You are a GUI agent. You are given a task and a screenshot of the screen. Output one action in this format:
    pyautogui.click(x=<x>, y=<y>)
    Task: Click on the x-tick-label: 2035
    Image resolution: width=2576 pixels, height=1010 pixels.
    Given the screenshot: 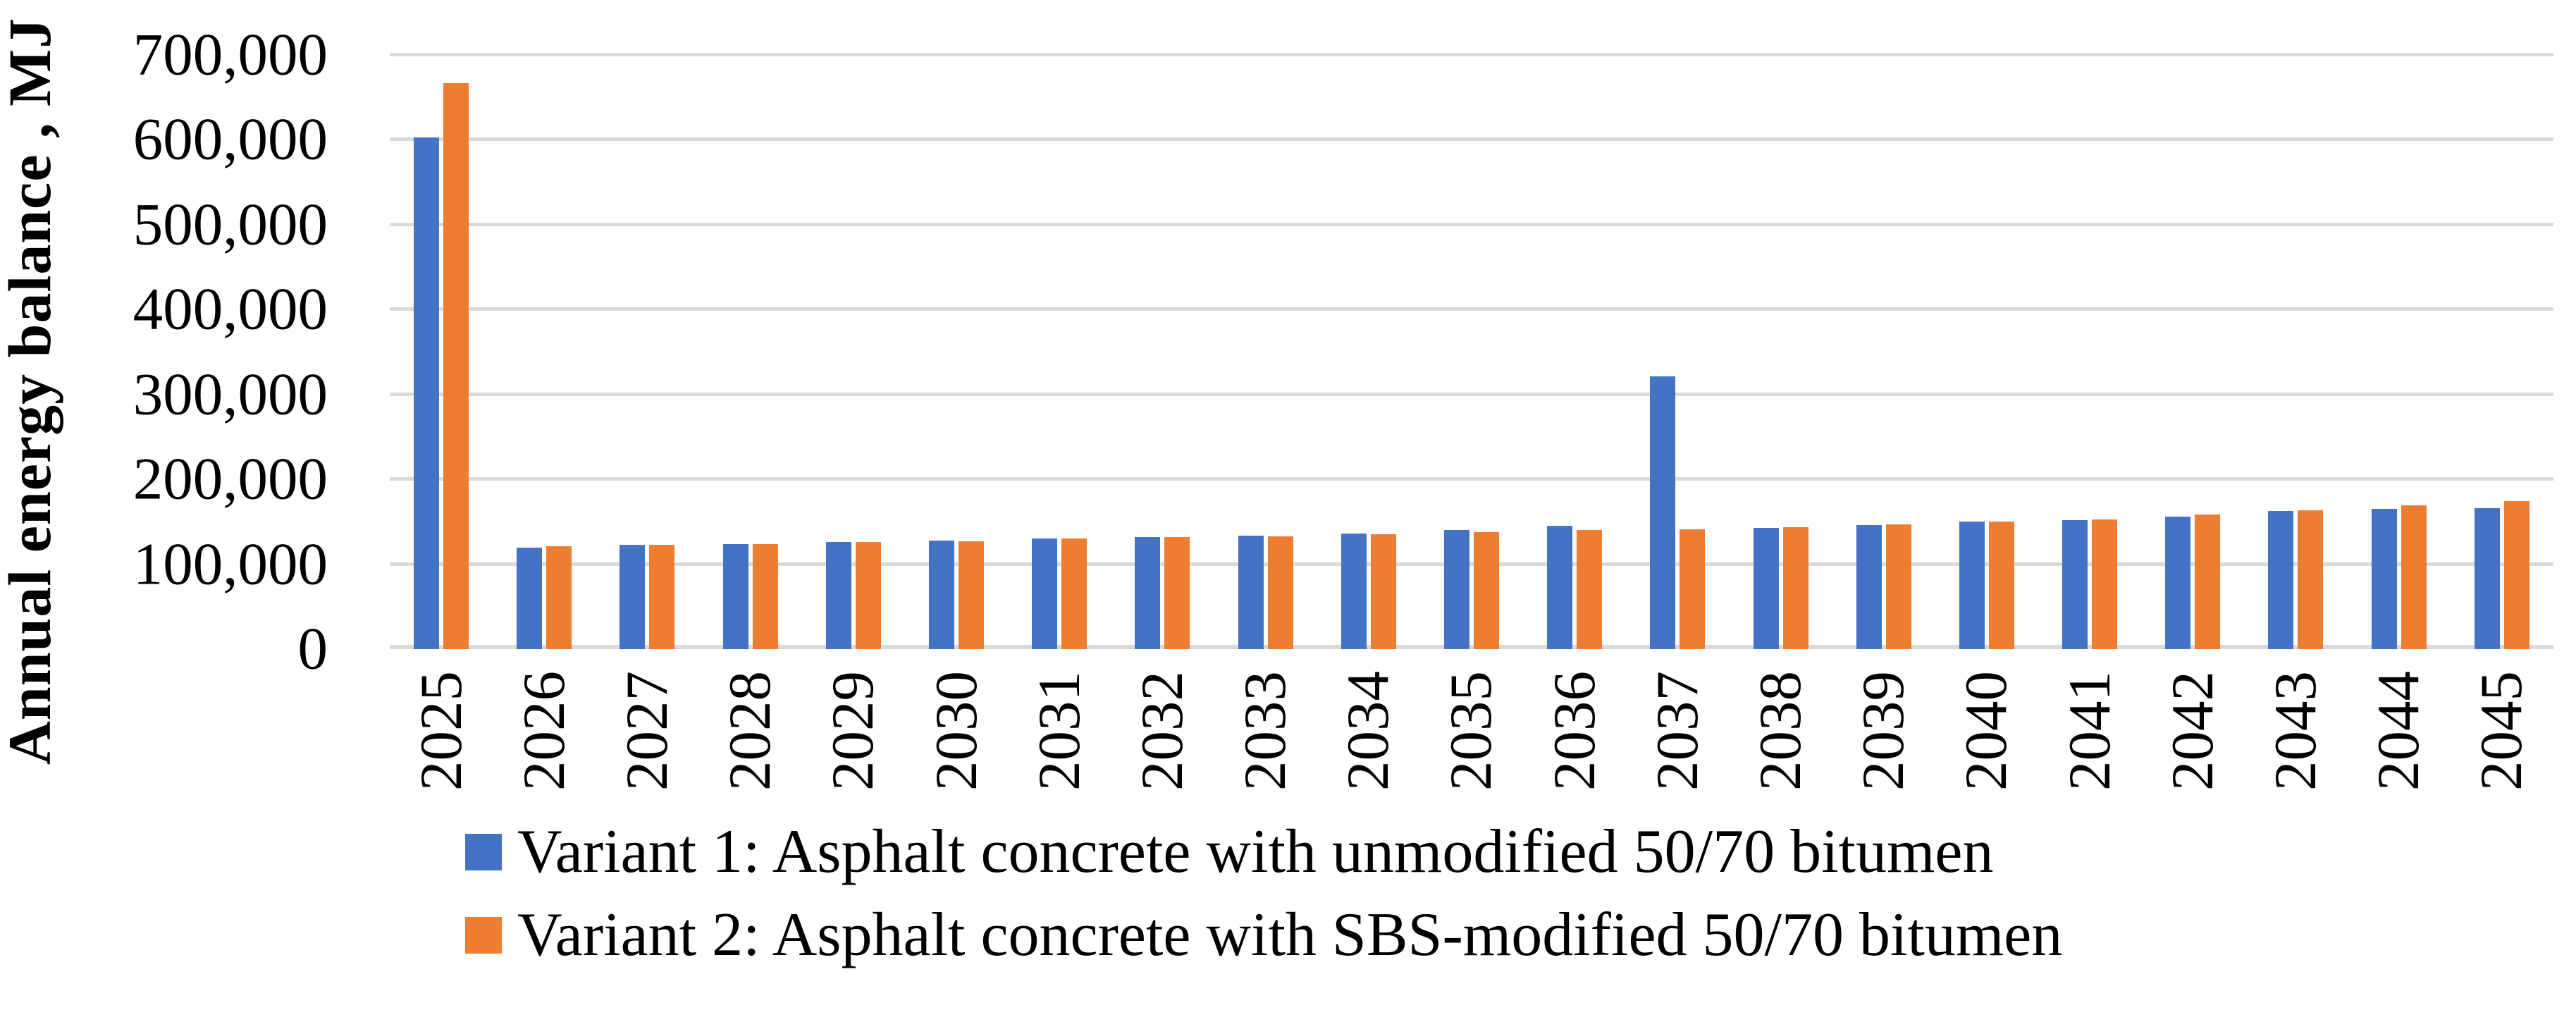 What is the action you would take?
    pyautogui.click(x=1471, y=731)
    